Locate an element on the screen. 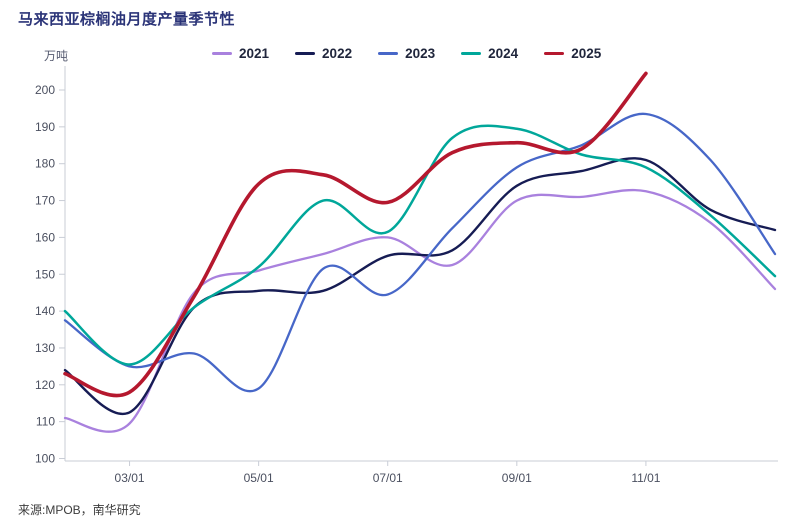 Image resolution: width=785 pixels, height=524 pixels. legend-label-2021: 2021 is located at coordinates (254, 53).